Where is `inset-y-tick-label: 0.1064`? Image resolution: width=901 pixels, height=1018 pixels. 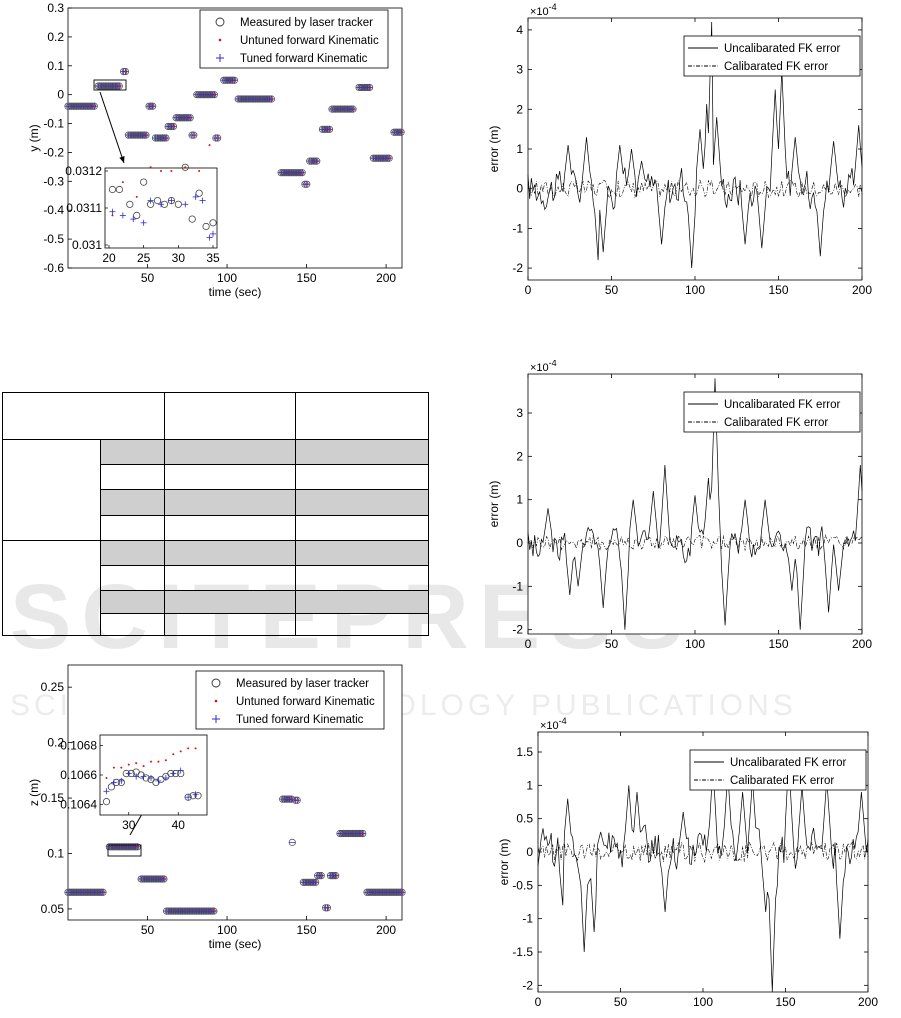 inset-y-tick-label: 0.1064 is located at coordinates (78, 805).